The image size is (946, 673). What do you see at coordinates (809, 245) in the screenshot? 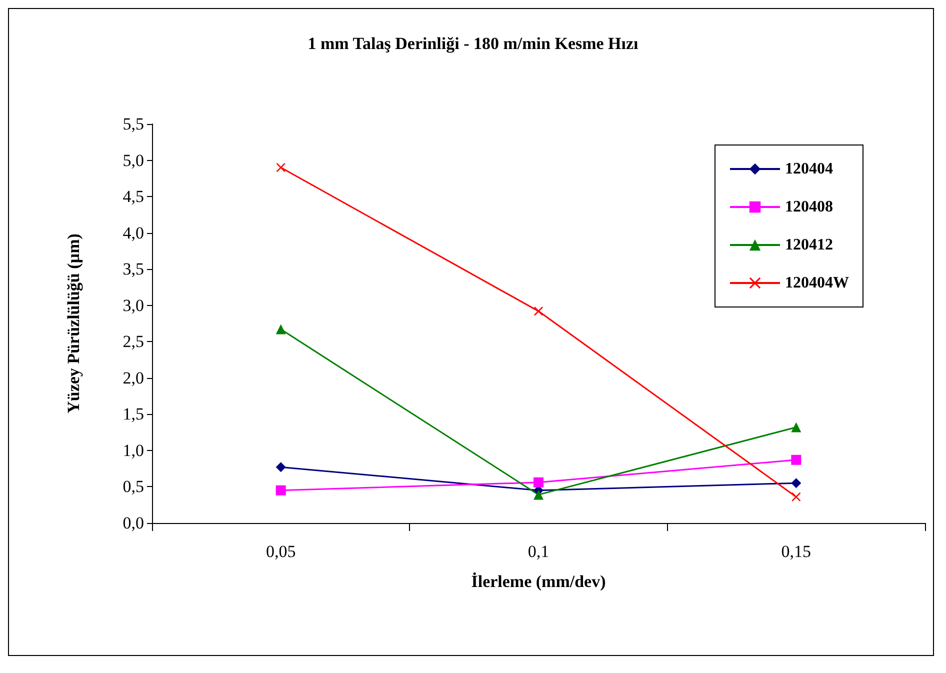
I see `legend-label: 120412` at bounding box center [809, 245].